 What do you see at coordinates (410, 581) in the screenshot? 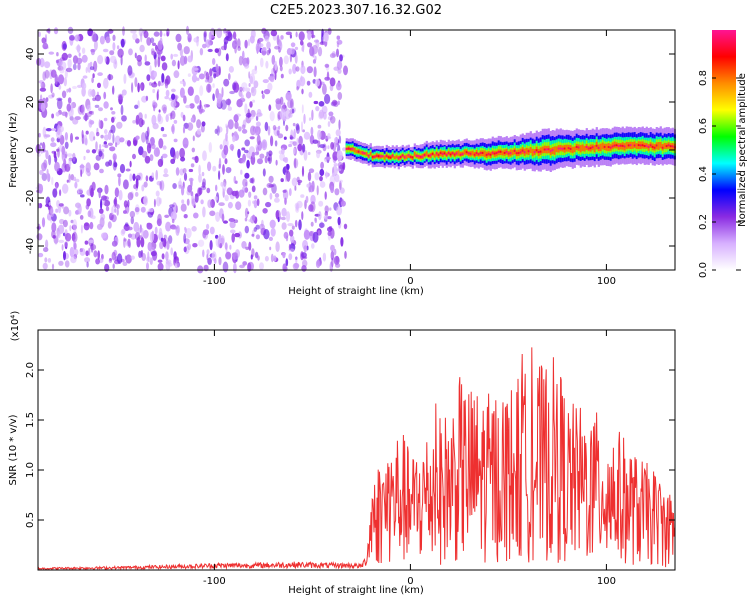
I see `x-tick-label: 0` at bounding box center [410, 581].